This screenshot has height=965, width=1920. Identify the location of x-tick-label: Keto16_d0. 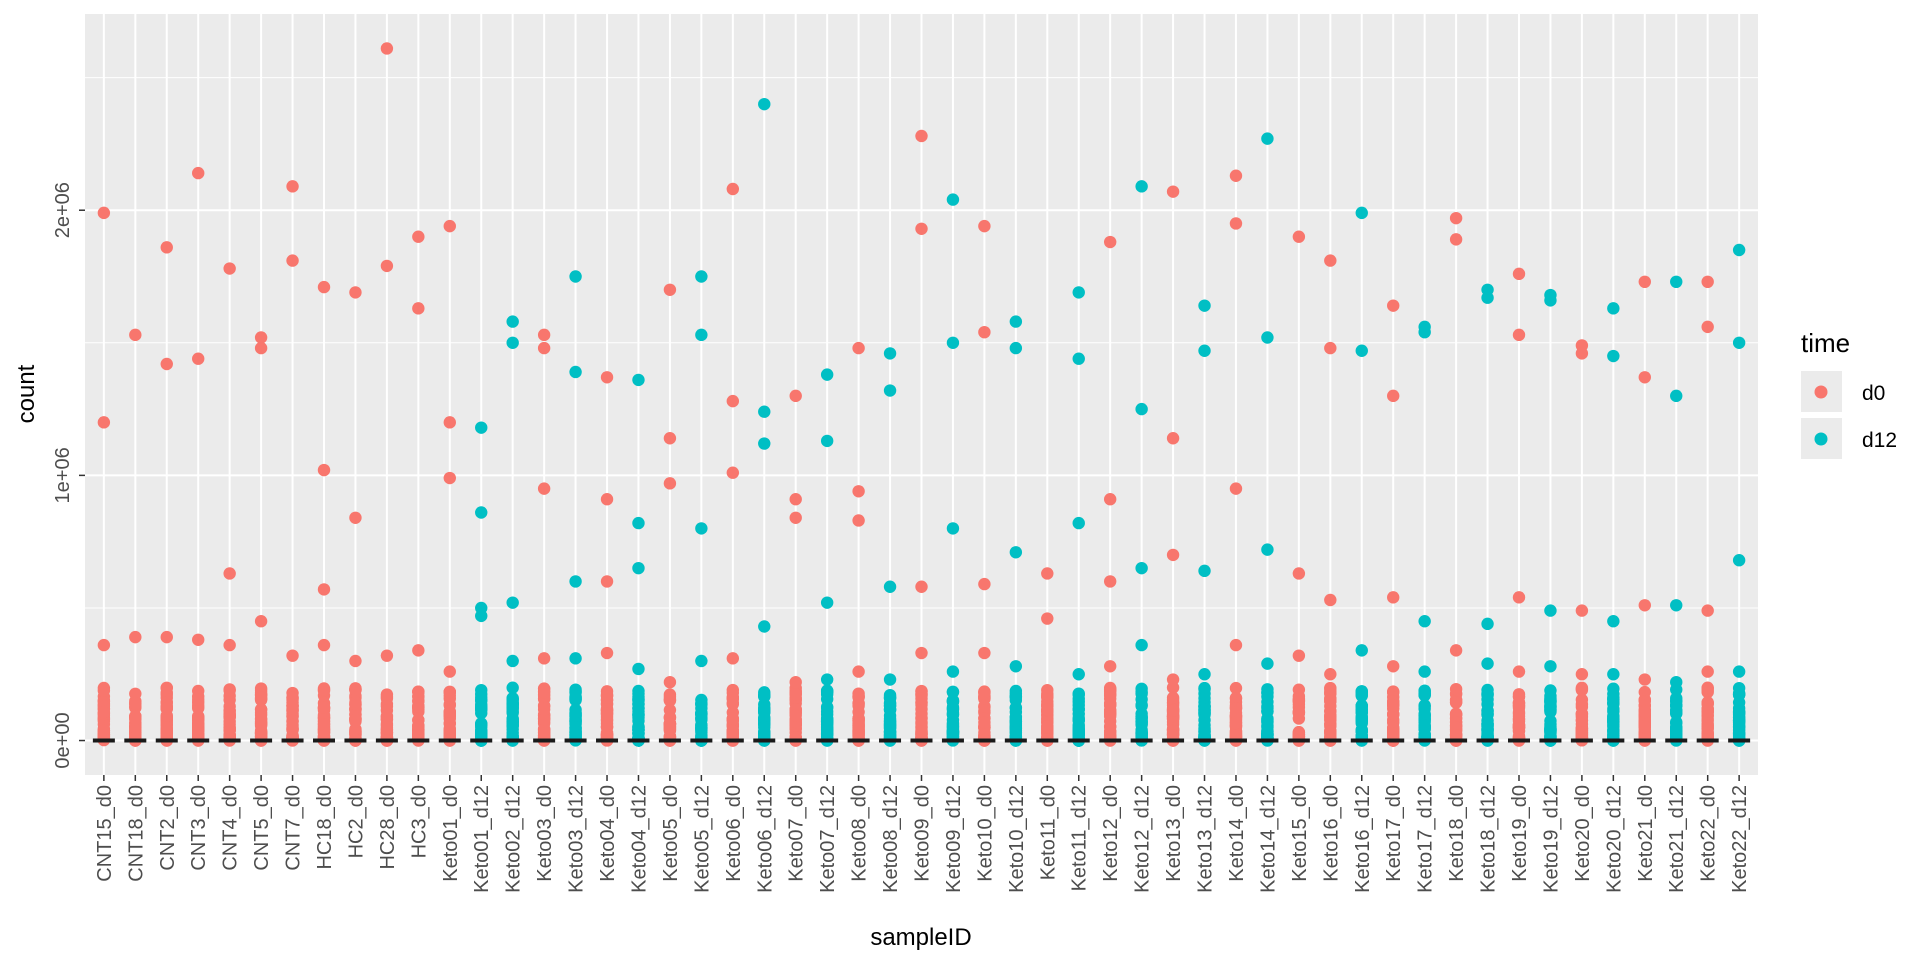
(1331, 833).